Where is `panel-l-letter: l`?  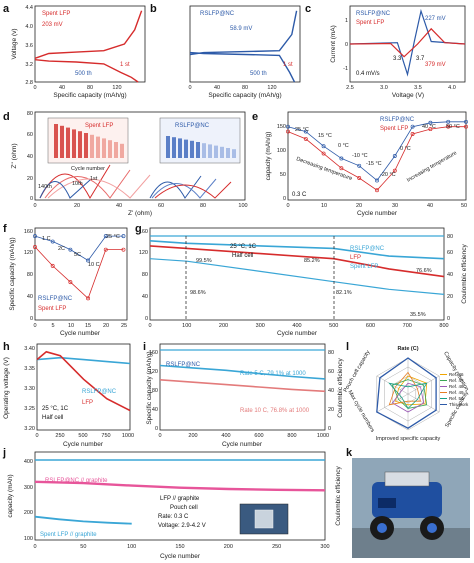
panel-l-letter: l is located at coordinates (347, 347).